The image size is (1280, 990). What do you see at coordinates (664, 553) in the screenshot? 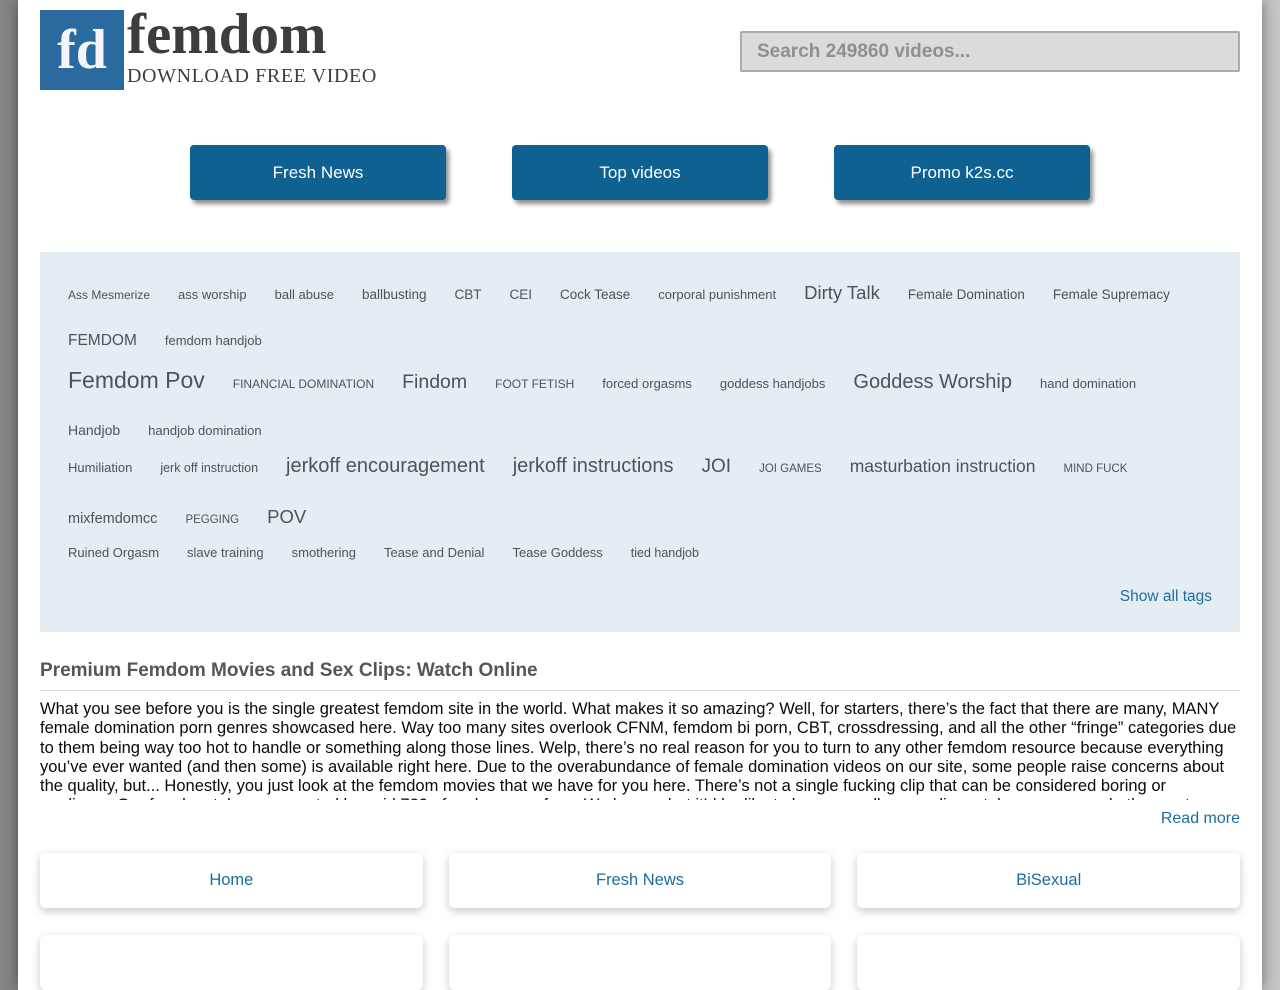
I see `tag-link: tied handjob` at bounding box center [664, 553].